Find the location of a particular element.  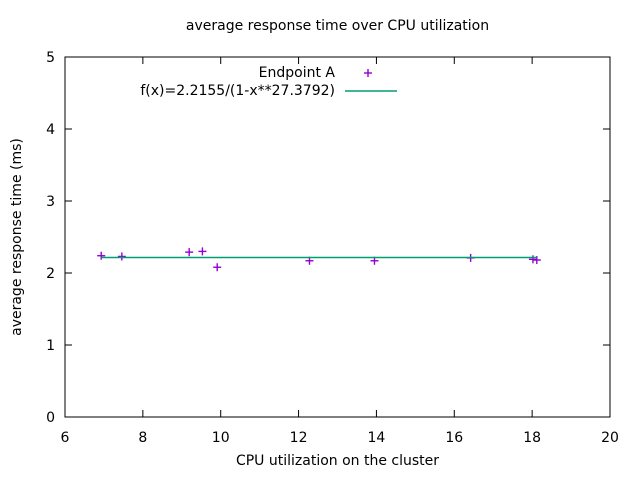

x-tick-label: 18 is located at coordinates (532, 438).